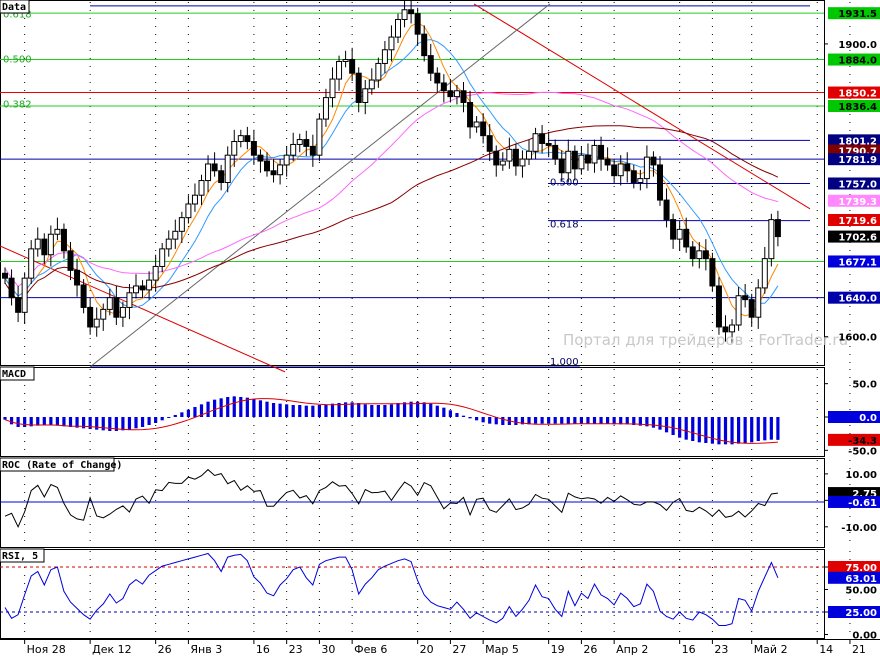 The width and height of the screenshot is (880, 656). I want to click on y-tick-label: 1900.0, so click(857, 45).